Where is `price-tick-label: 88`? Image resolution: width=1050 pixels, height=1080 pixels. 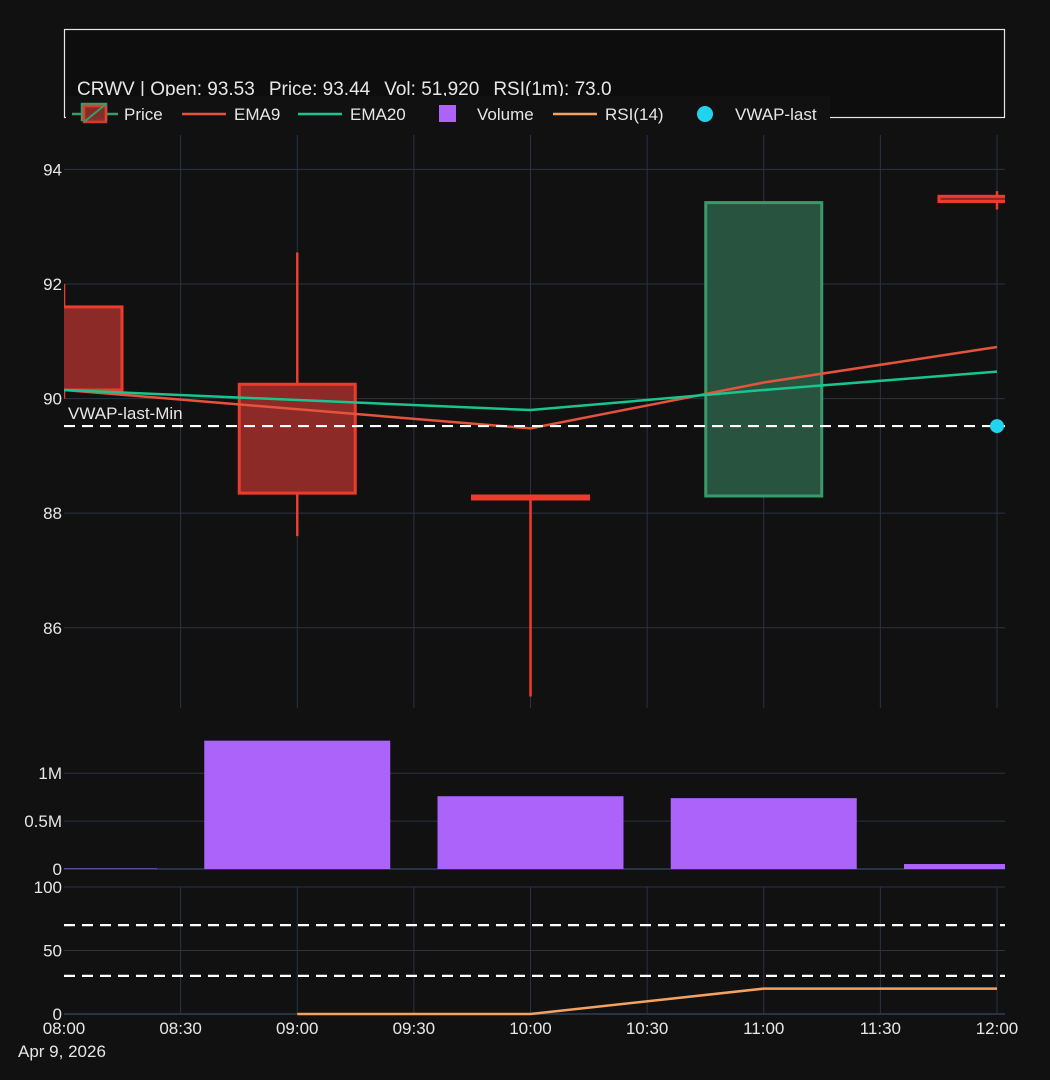 price-tick-label: 88 is located at coordinates (52, 513).